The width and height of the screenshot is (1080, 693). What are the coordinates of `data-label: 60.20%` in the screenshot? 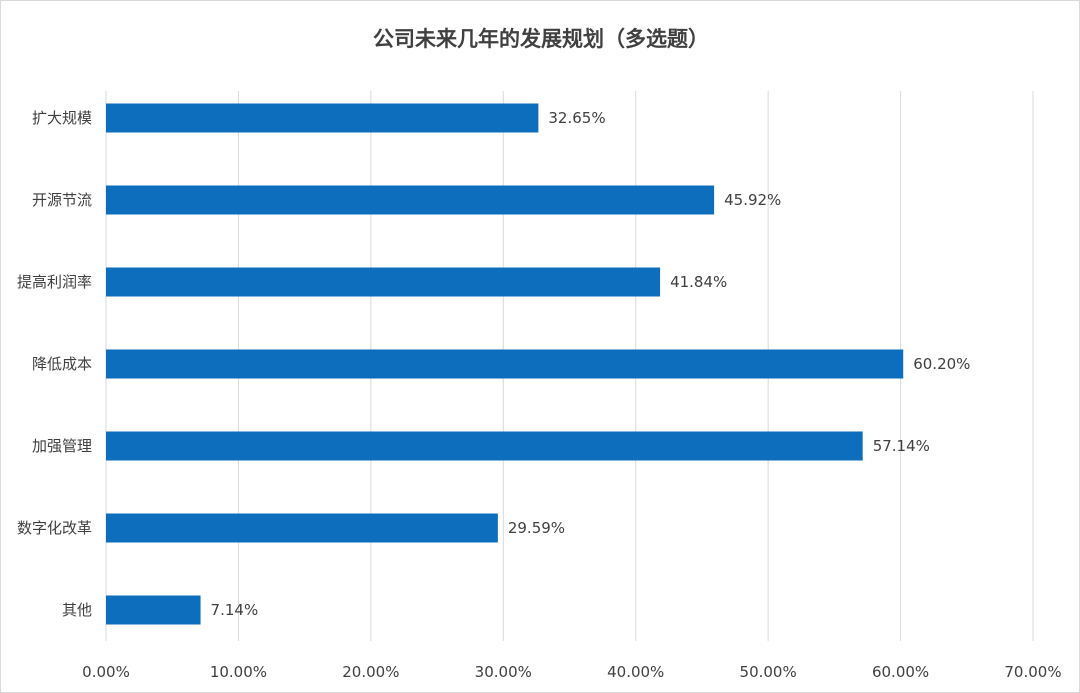 It's located at (941, 364).